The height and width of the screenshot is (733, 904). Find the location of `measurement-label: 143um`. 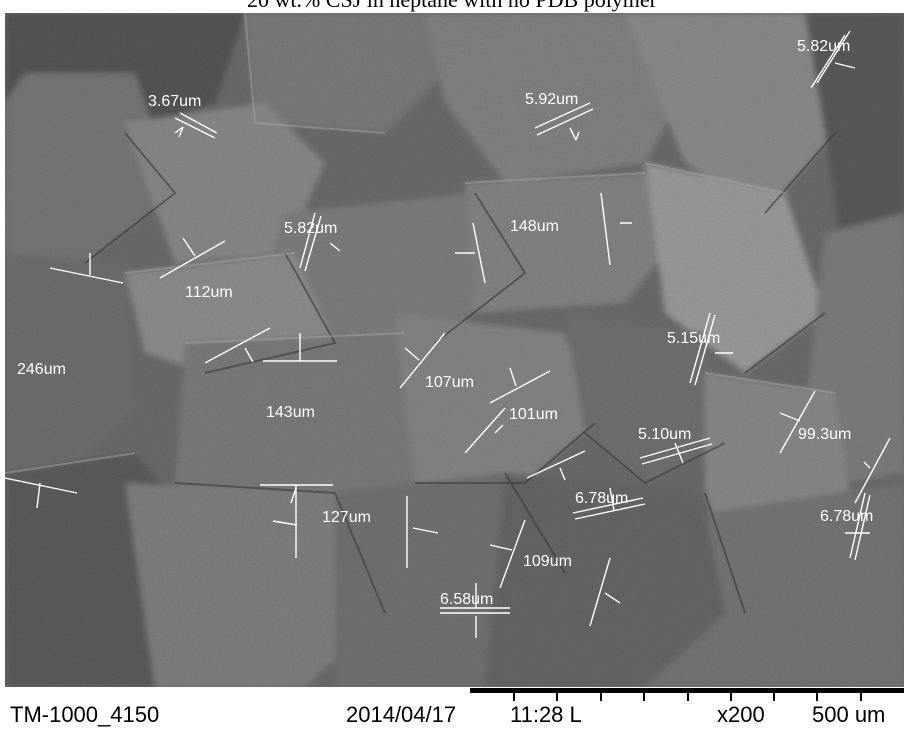

measurement-label: 143um is located at coordinates (290, 412).